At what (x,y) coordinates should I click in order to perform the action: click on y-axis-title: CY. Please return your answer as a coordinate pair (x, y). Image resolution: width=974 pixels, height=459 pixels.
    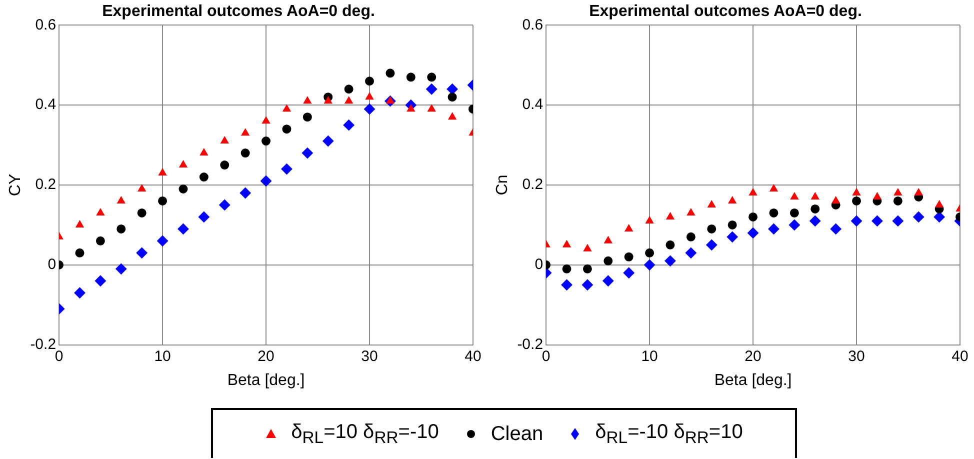
    Looking at the image, I should click on (15, 185).